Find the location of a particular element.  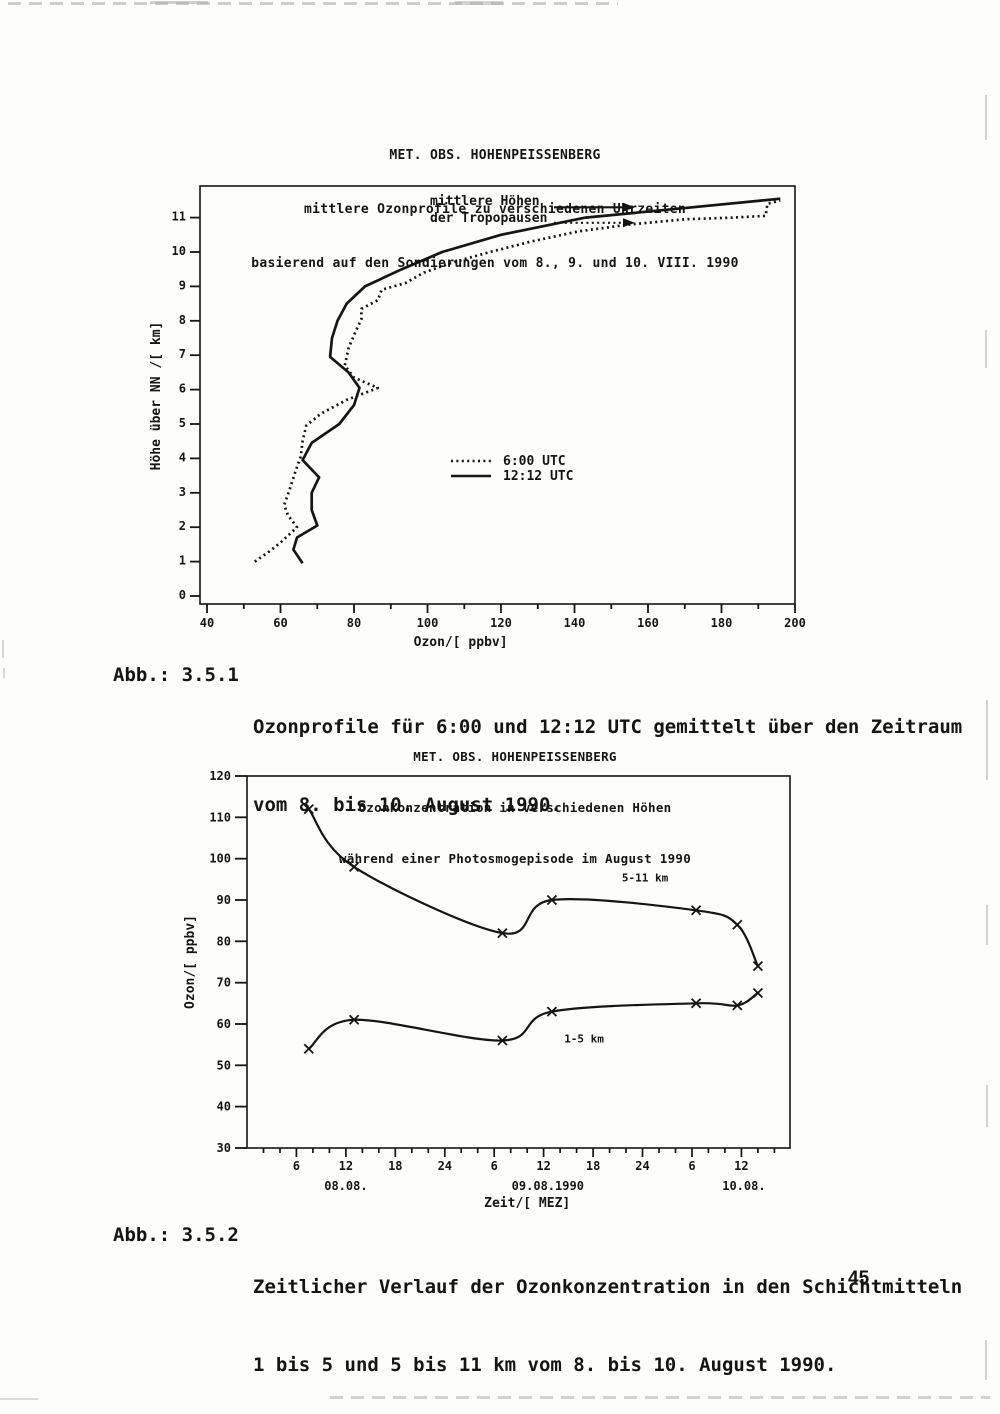

figure2-title-line2: Ozonkonzentration in verschiedenen Höhen is located at coordinates (515, 807).